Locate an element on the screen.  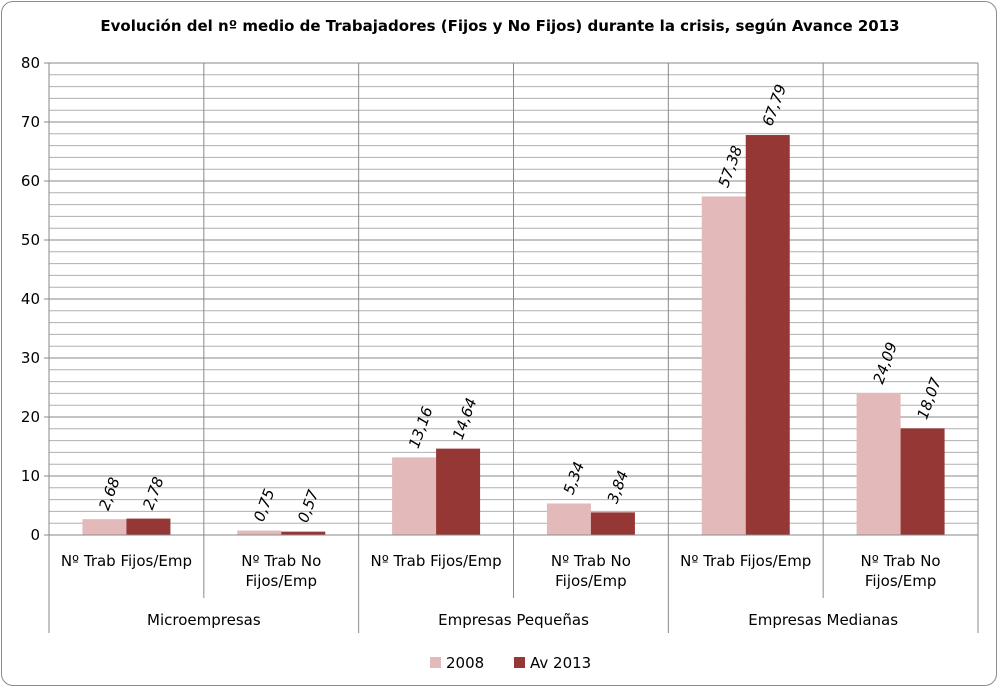
data-label: 0,75 is located at coordinates (264, 505).